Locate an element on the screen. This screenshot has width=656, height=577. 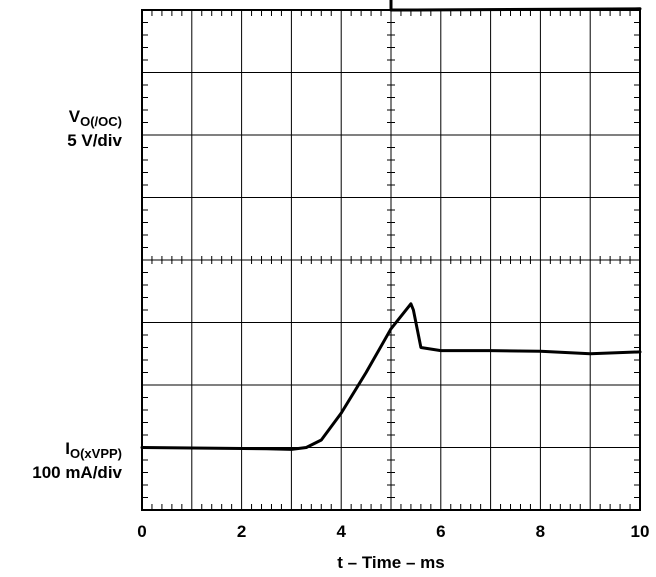
x-tick-label: 4 is located at coordinates (341, 531).